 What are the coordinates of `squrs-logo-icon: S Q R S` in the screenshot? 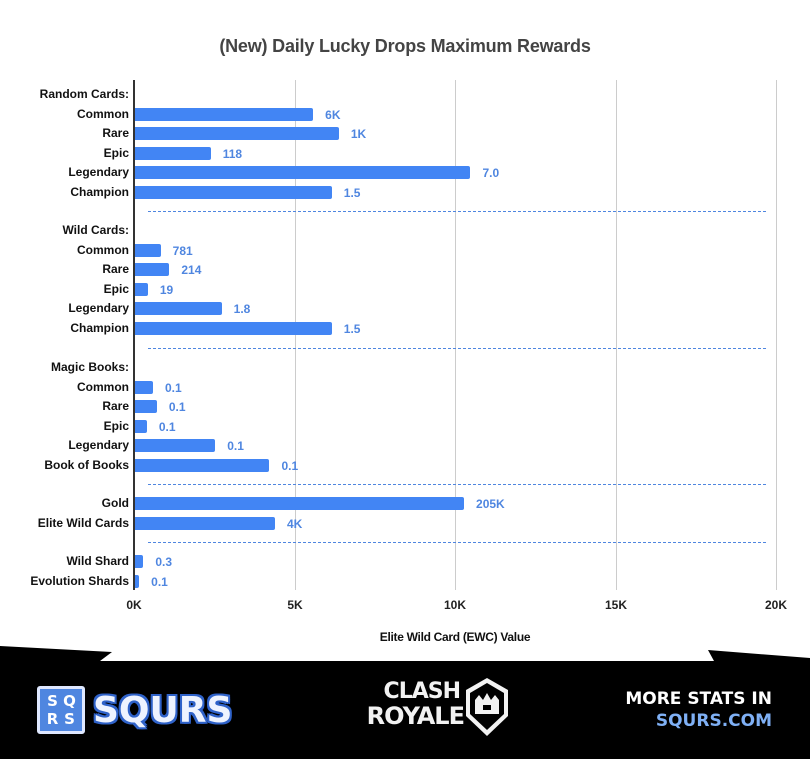 It's located at (61, 710).